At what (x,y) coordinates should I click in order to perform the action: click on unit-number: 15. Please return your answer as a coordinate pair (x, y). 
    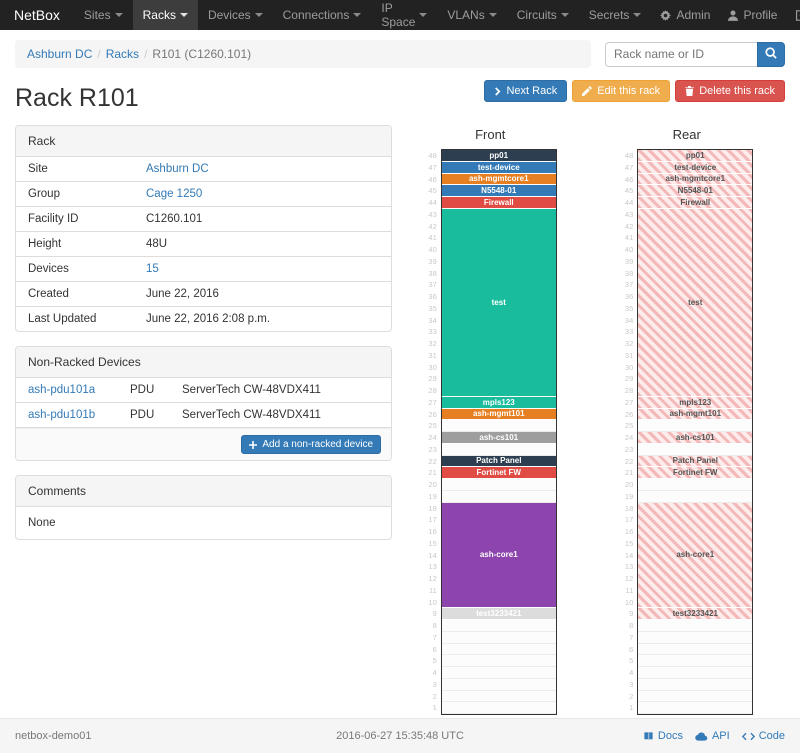
    Looking at the image, I should click on (629, 543).